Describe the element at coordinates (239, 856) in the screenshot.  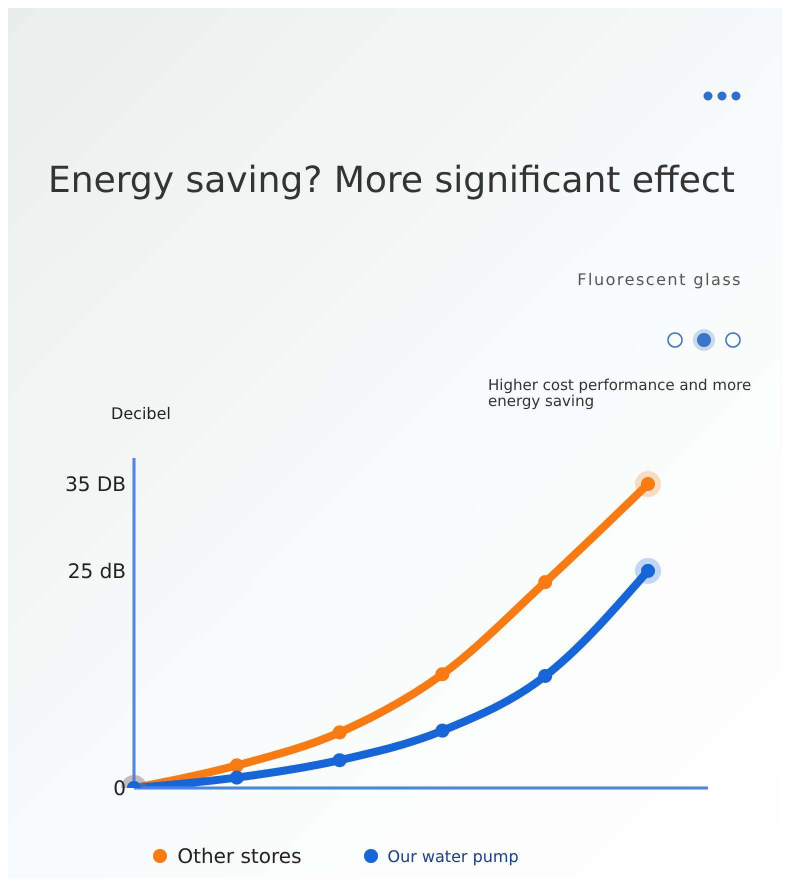
I see `legend-label: Other stores` at that location.